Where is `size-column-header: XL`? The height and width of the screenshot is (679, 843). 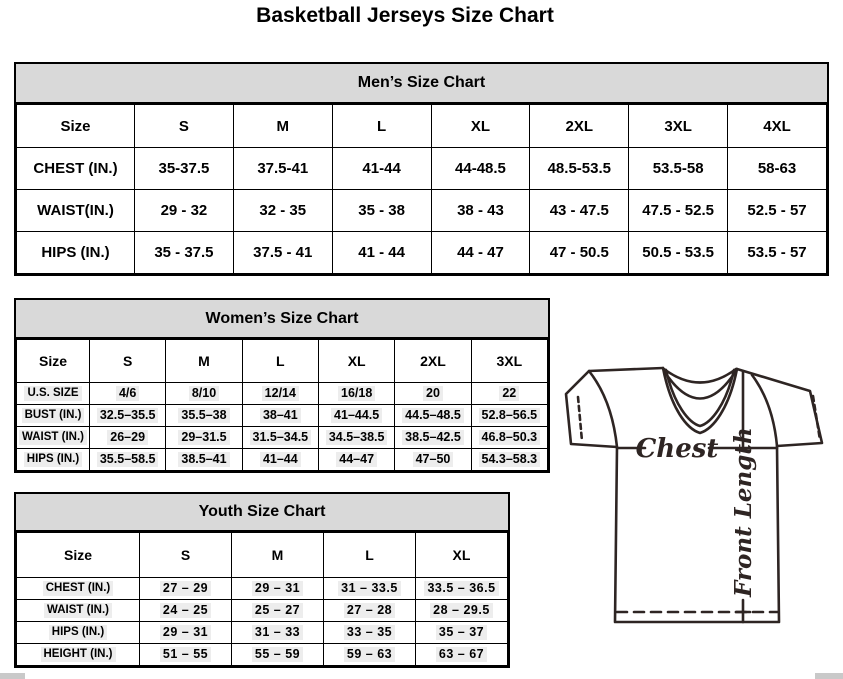
size-column-header: XL is located at coordinates (461, 555).